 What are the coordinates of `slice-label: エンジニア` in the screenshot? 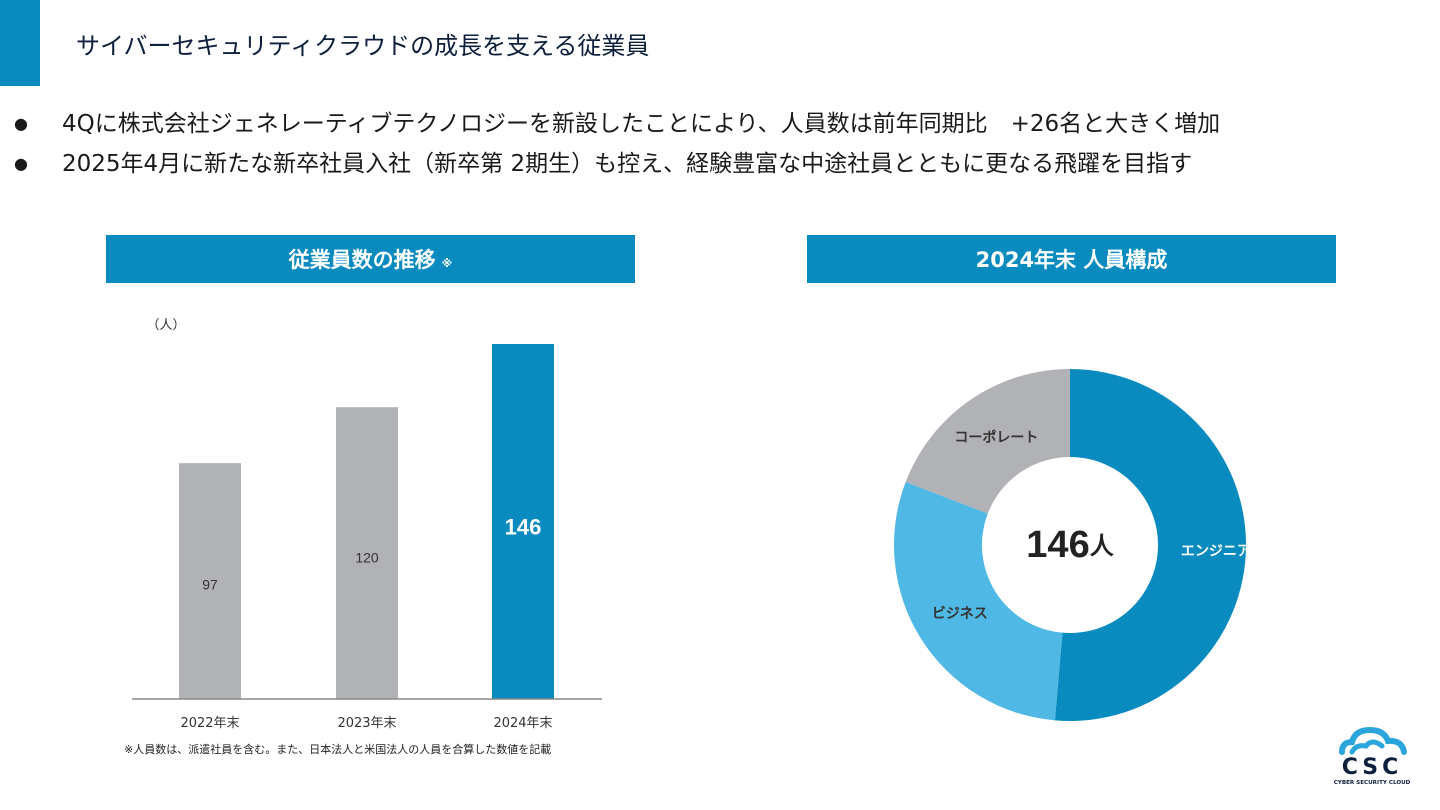 It's located at (1216, 551).